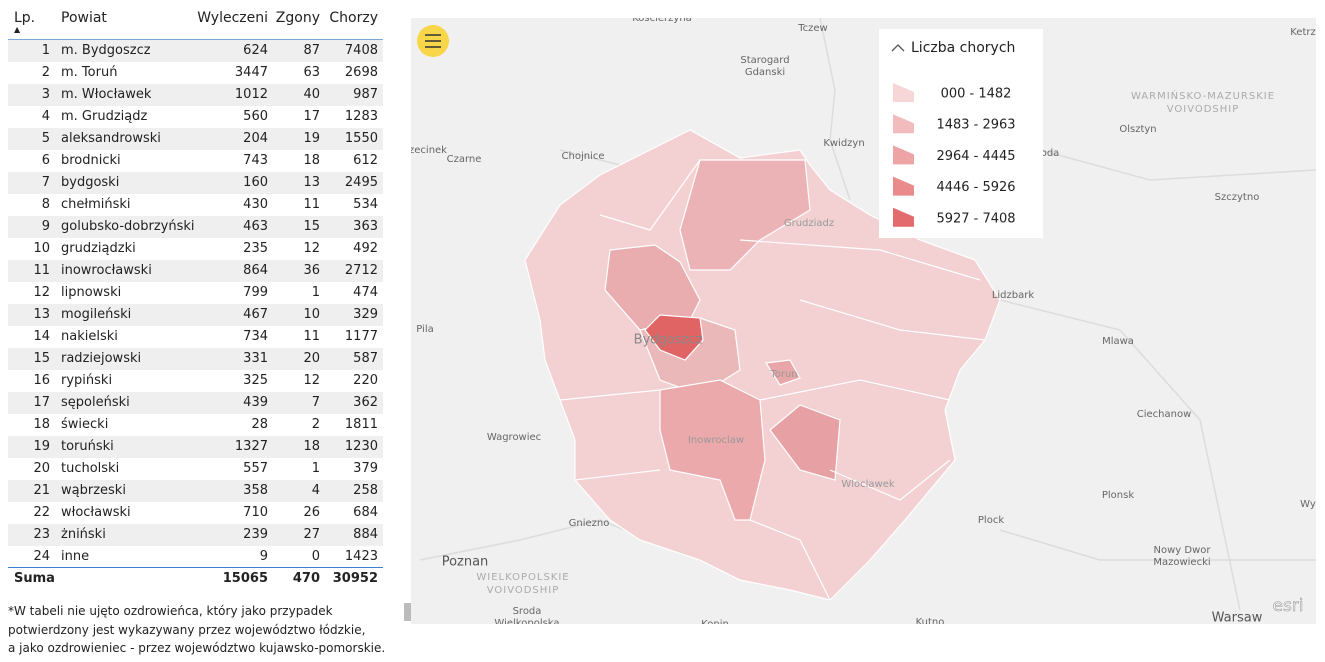 The image size is (1325, 662). I want to click on map-label: Wy, so click(1308, 504).